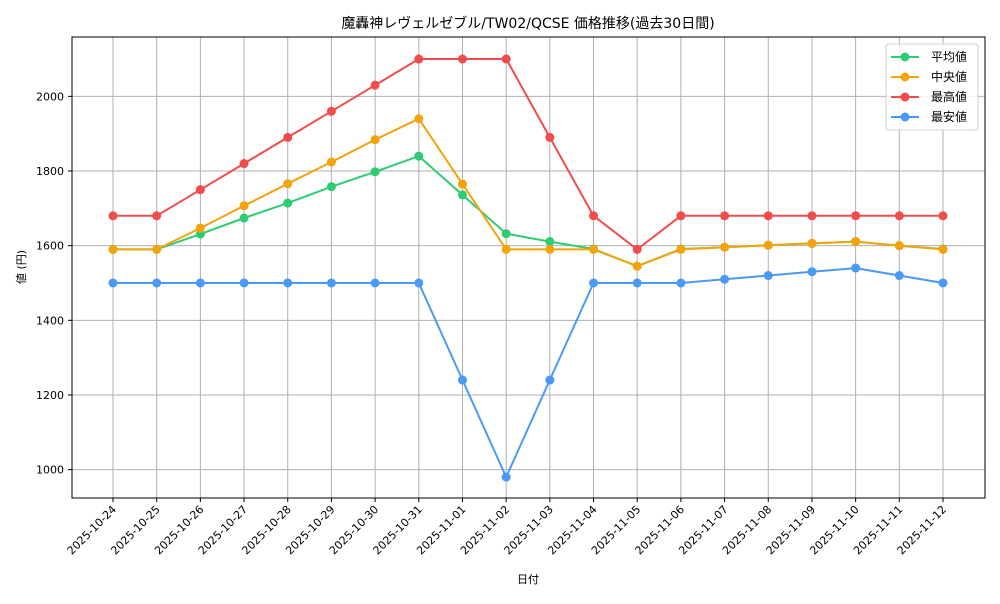 This screenshot has height=604, width=1000. What do you see at coordinates (50, 171) in the screenshot?
I see `y-tick-label: 1800` at bounding box center [50, 171].